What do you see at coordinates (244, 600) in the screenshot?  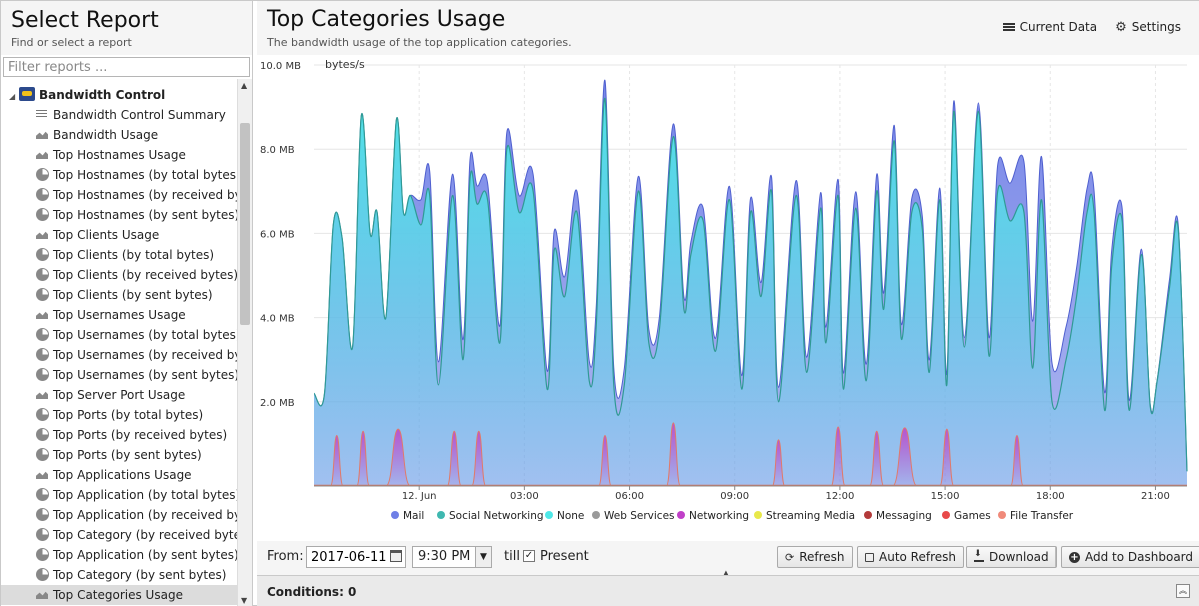 I see `scroll-down-arrow-icon: ▼` at bounding box center [244, 600].